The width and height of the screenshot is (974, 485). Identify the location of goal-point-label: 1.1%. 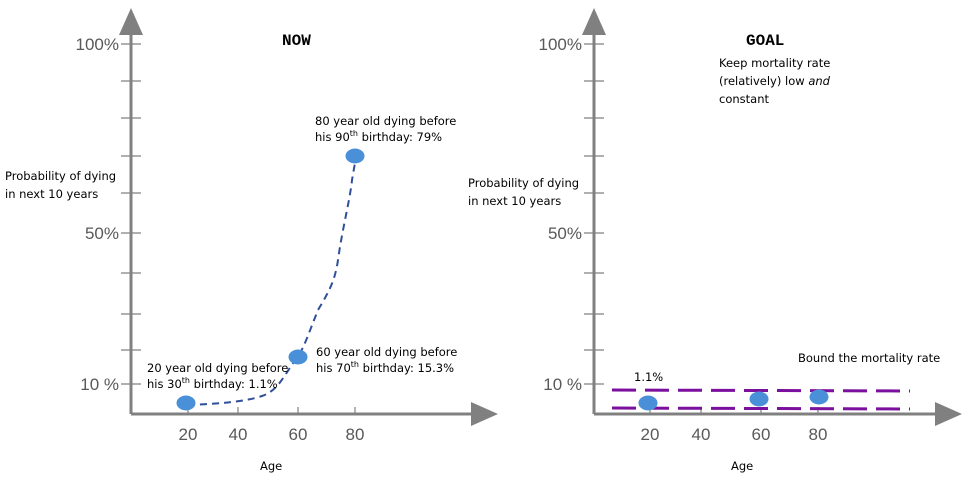
(648, 377).